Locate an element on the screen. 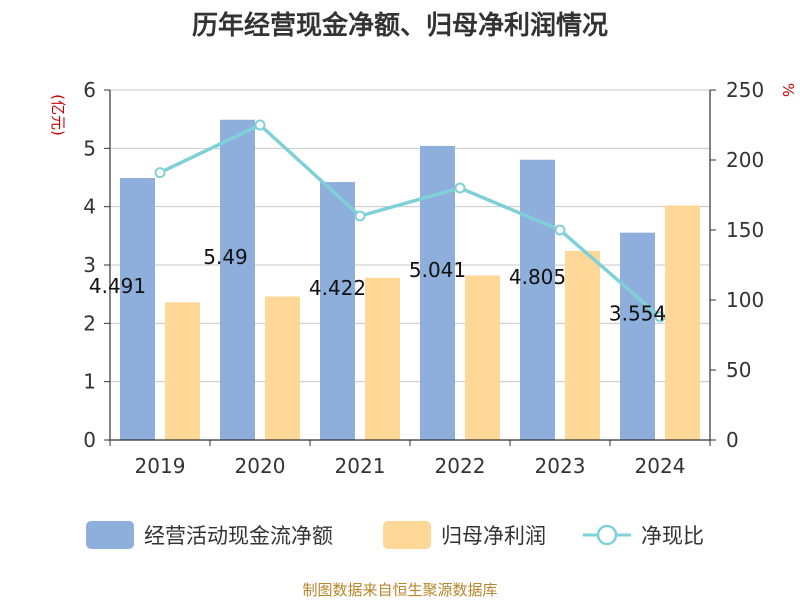 Image resolution: width=800 pixels, height=600 pixels. bar-0-2021 is located at coordinates (337, 311).